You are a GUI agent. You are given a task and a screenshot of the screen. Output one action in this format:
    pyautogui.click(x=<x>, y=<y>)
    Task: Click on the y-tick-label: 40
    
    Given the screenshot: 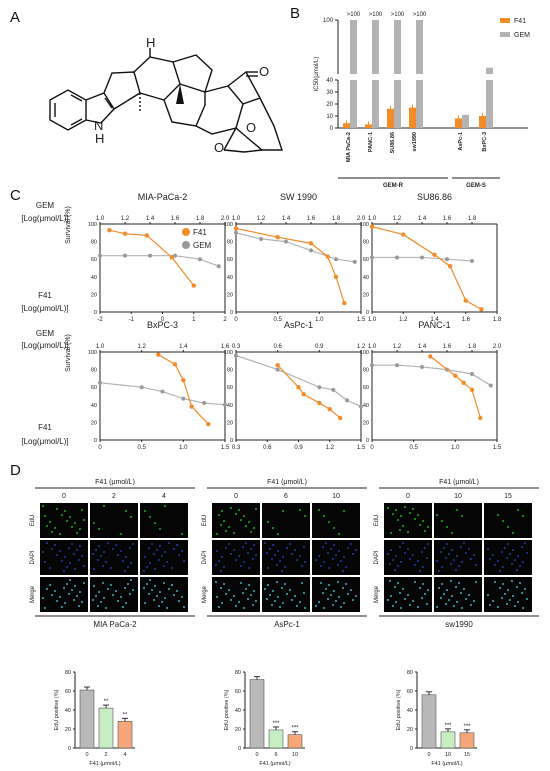 What is the action you would take?
    pyautogui.click(x=366, y=406)
    